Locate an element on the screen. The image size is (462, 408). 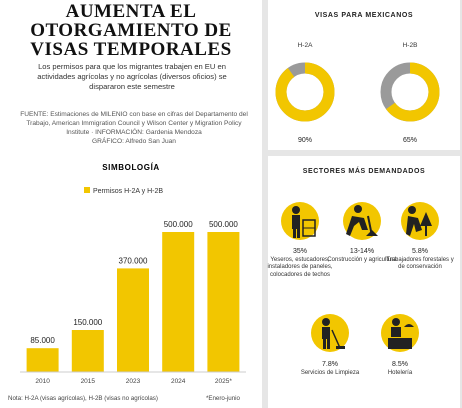
x-tick-label: 2015 is located at coordinates (88, 381).